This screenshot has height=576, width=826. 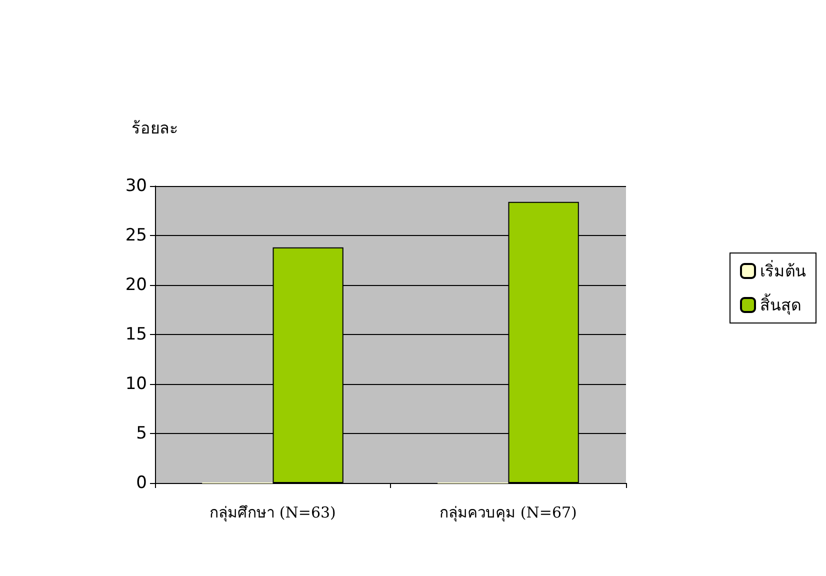 I want to click on y-tick-label: 0, so click(x=141, y=483).